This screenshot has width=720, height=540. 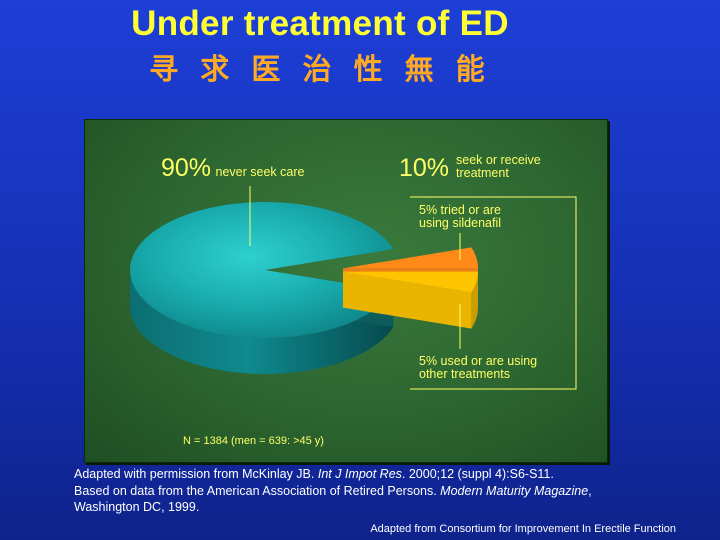 I want to click on sample-size-note: N = 1384 (men = 639: >45 y), so click(x=253, y=441).